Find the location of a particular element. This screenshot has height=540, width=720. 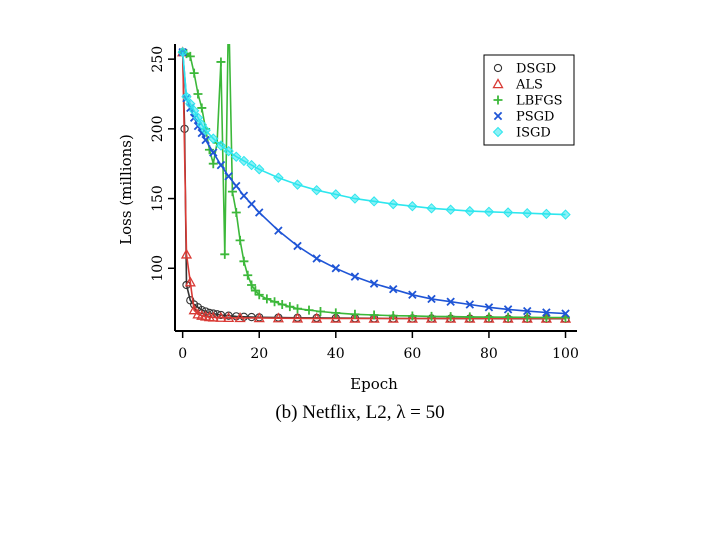

legend-label-als: ALS is located at coordinates (529, 85).